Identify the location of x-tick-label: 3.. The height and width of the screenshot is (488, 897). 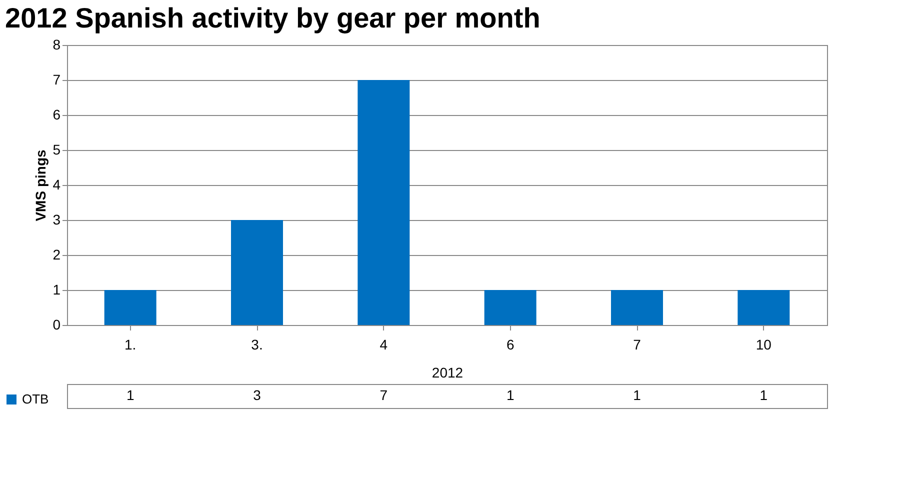
(257, 344).